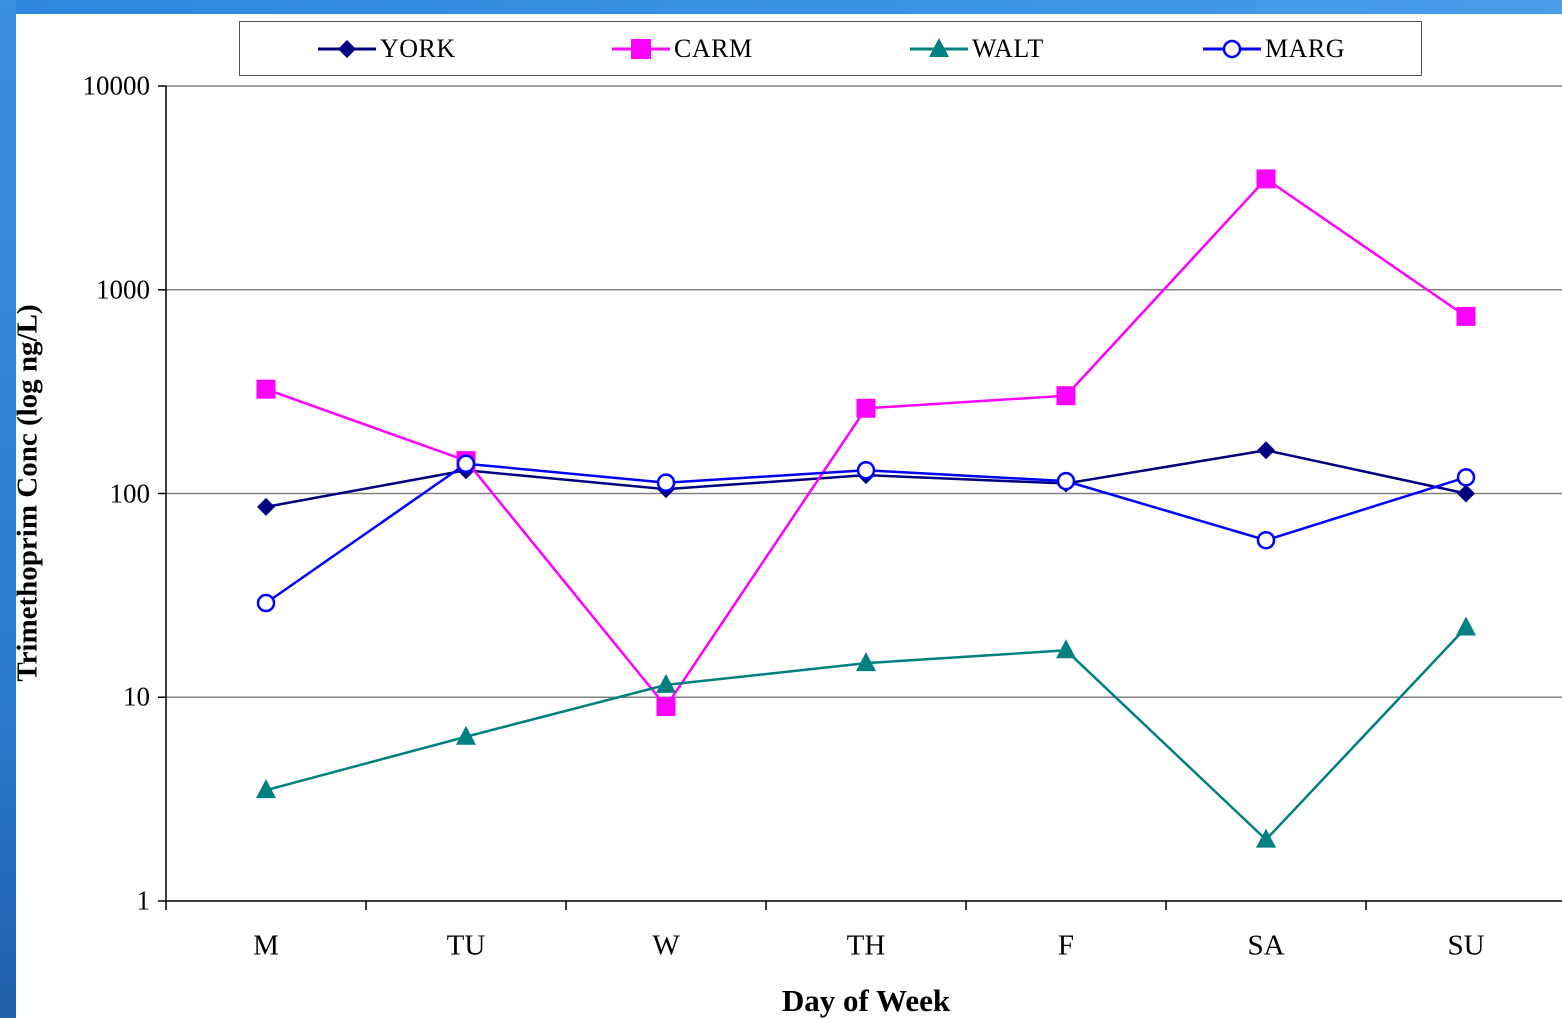 The image size is (1562, 1019). Describe the element at coordinates (136, 696) in the screenshot. I see `y-tick-label: 10` at that location.